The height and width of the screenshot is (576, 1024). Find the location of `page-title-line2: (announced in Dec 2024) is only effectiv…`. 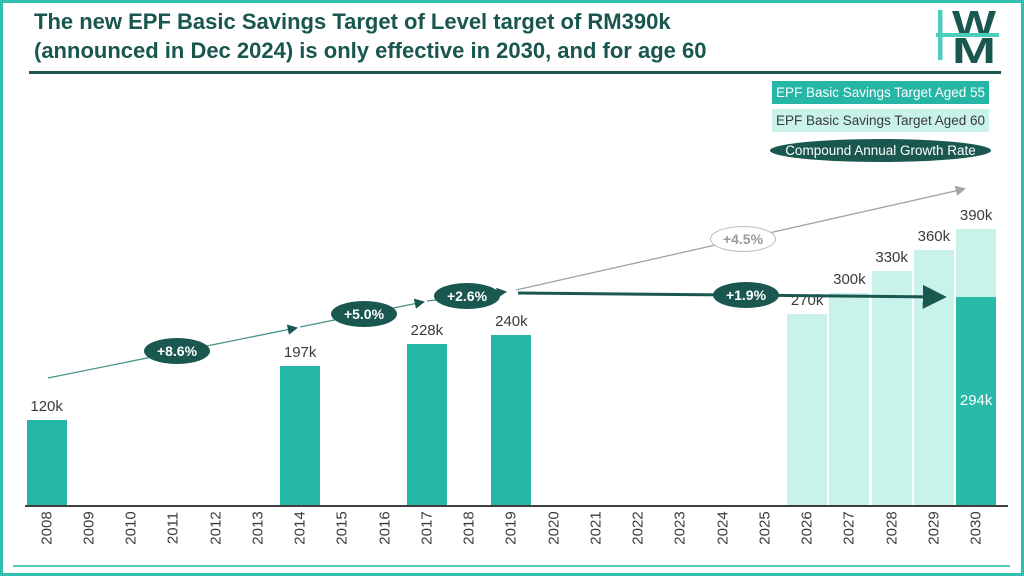

page-title-line2: (announced in Dec 2024) is only effectiv… is located at coordinates (370, 50).